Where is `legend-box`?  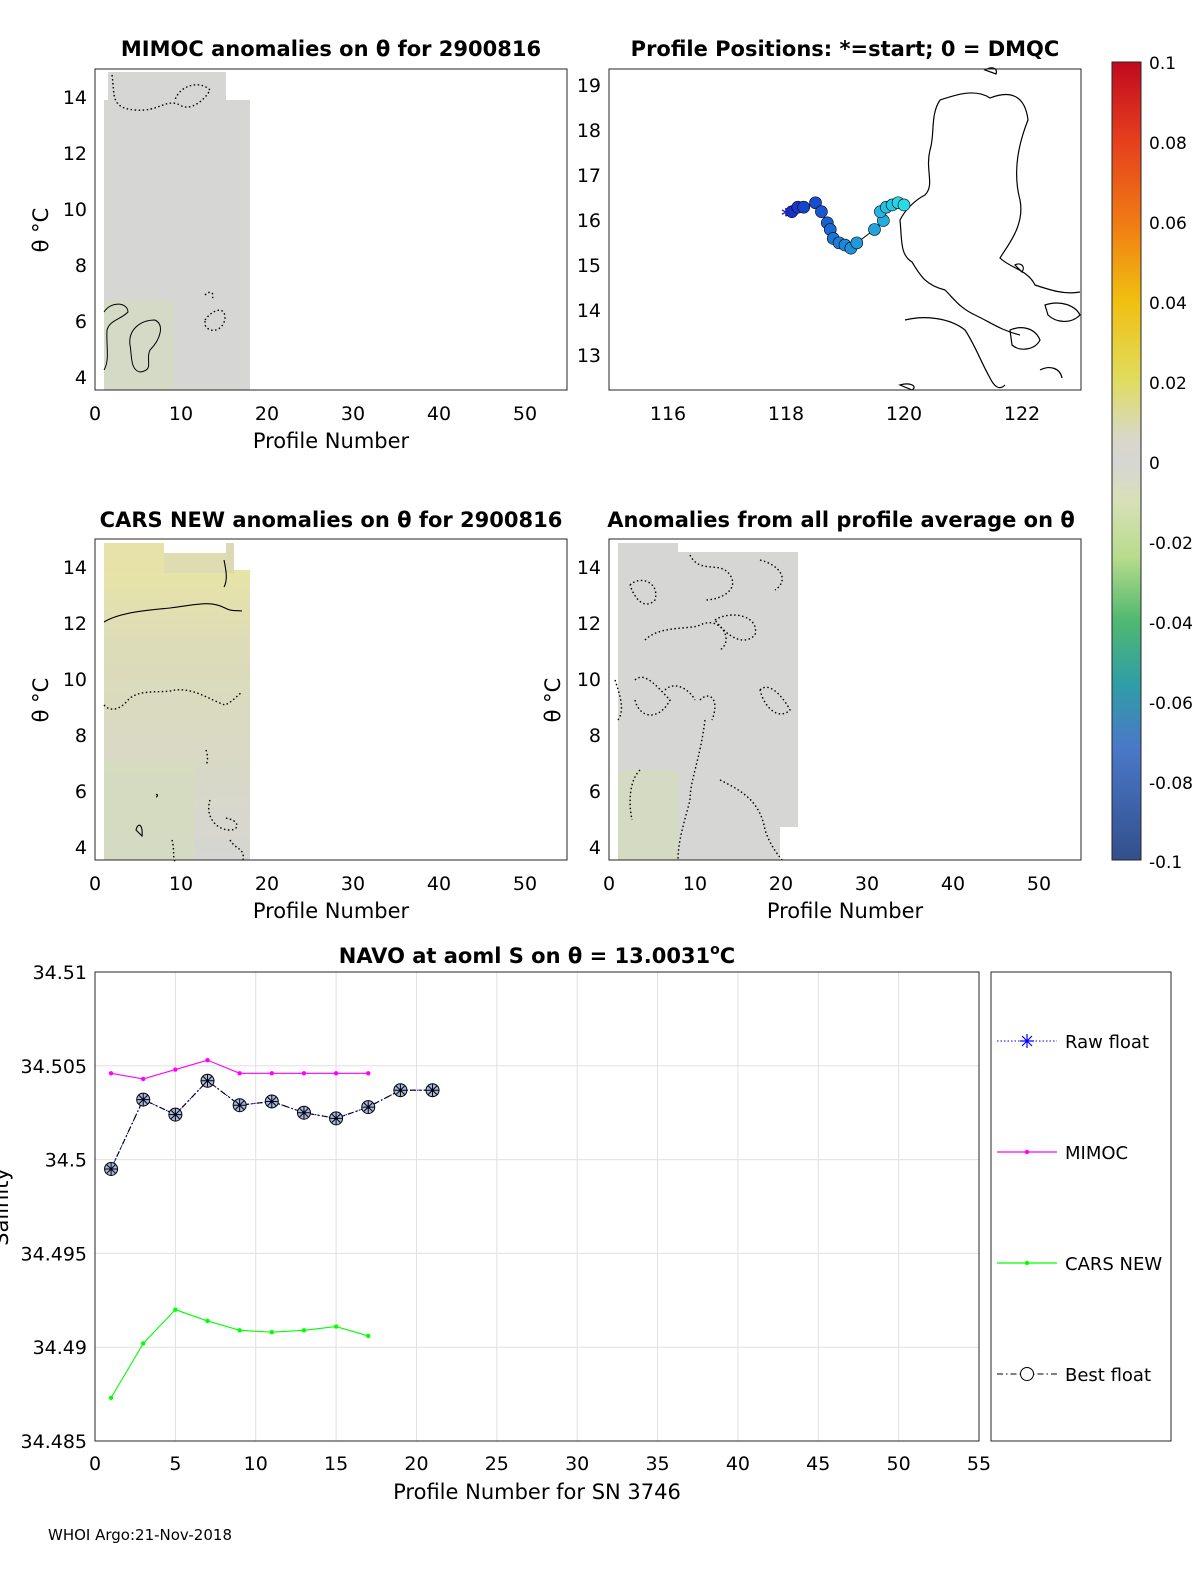 legend-box is located at coordinates (1081, 1206).